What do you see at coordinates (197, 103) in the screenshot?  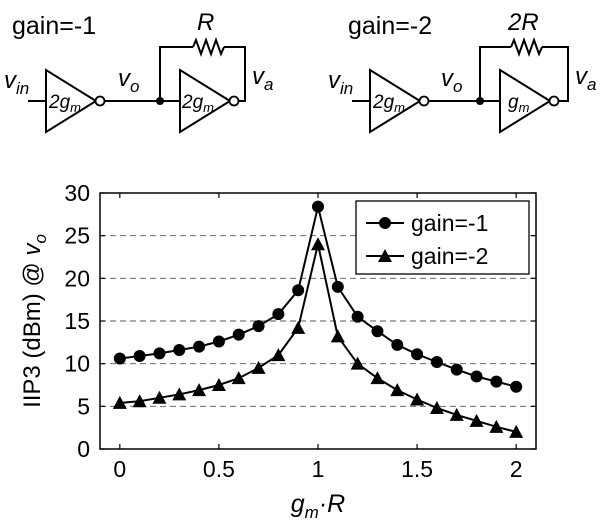 I see `amplifier-2-gain: 2gm` at bounding box center [197, 103].